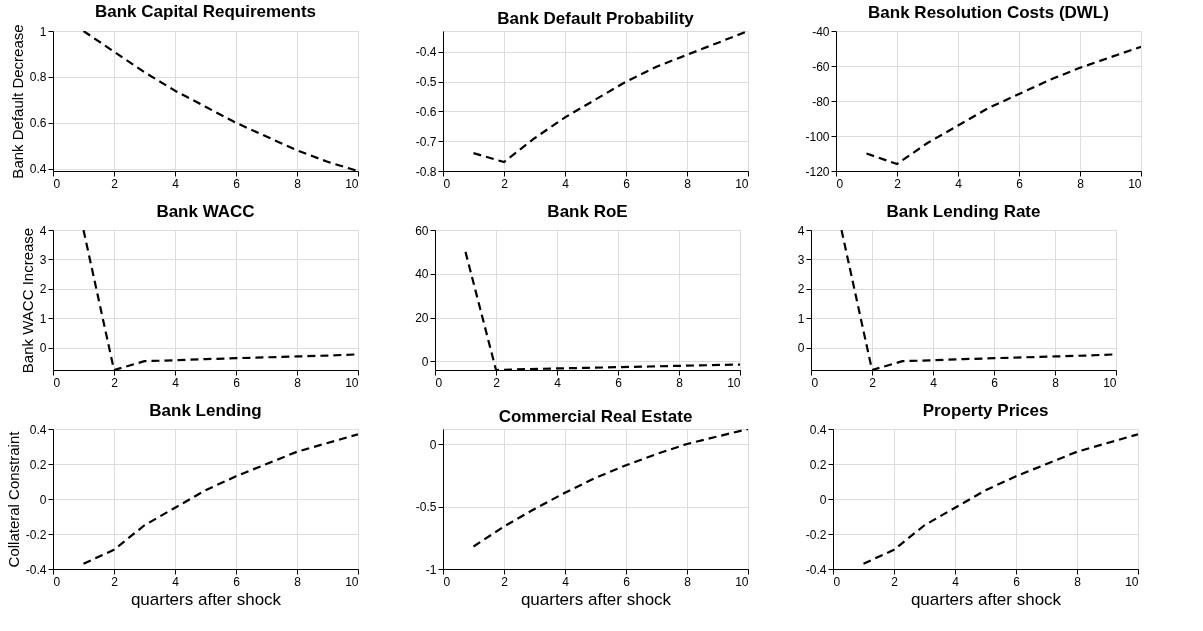 This screenshot has height=631, width=1203. I want to click on y-tick-label: -100, so click(817, 136).